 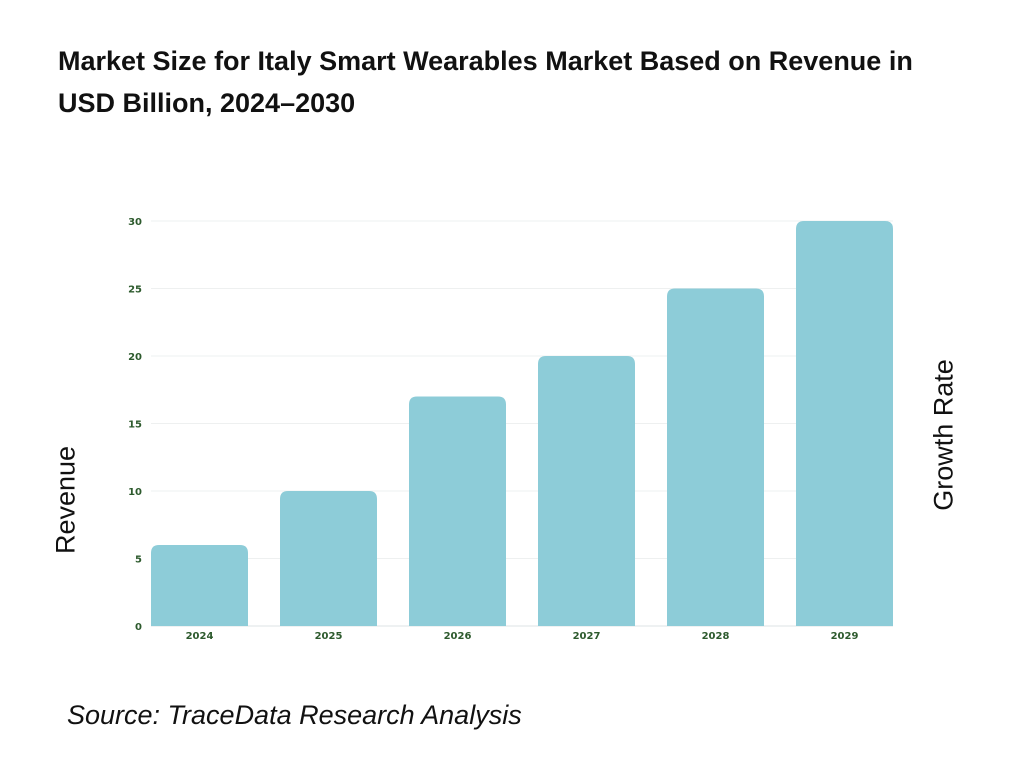 What do you see at coordinates (135, 222) in the screenshot?
I see `y-tick-label: 30` at bounding box center [135, 222].